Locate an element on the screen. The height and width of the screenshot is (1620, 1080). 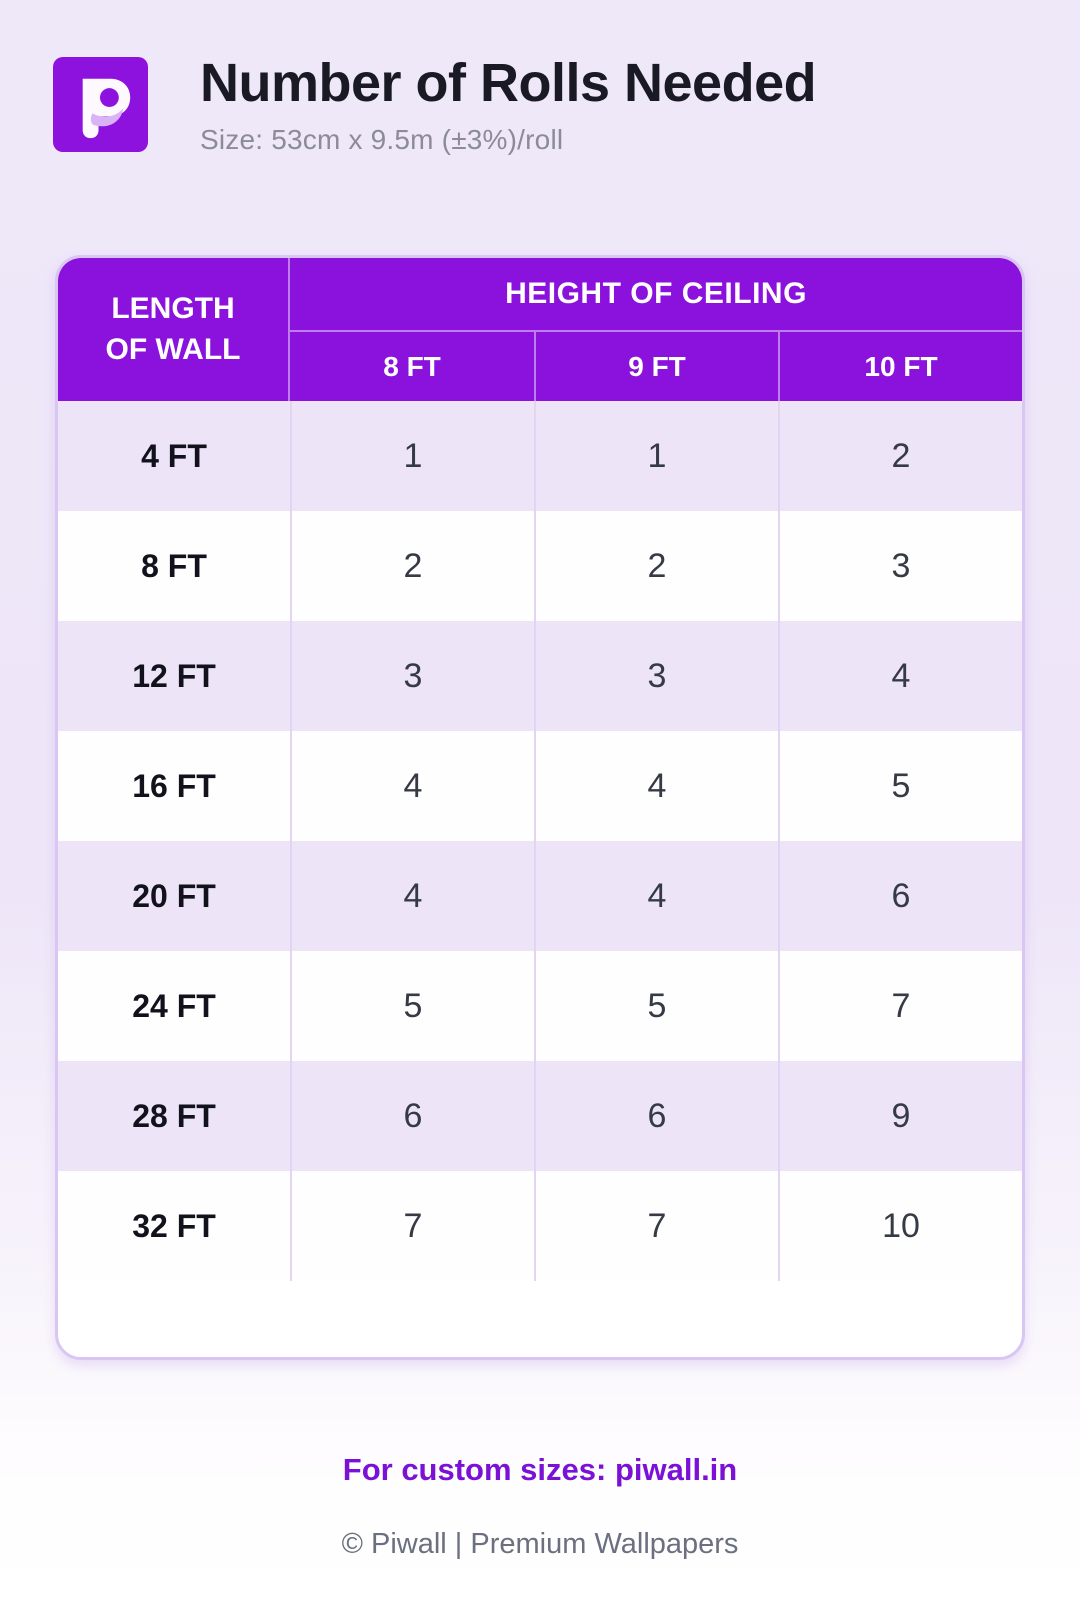
table-row: 4 FT 1 1 2 is located at coordinates (540, 456).